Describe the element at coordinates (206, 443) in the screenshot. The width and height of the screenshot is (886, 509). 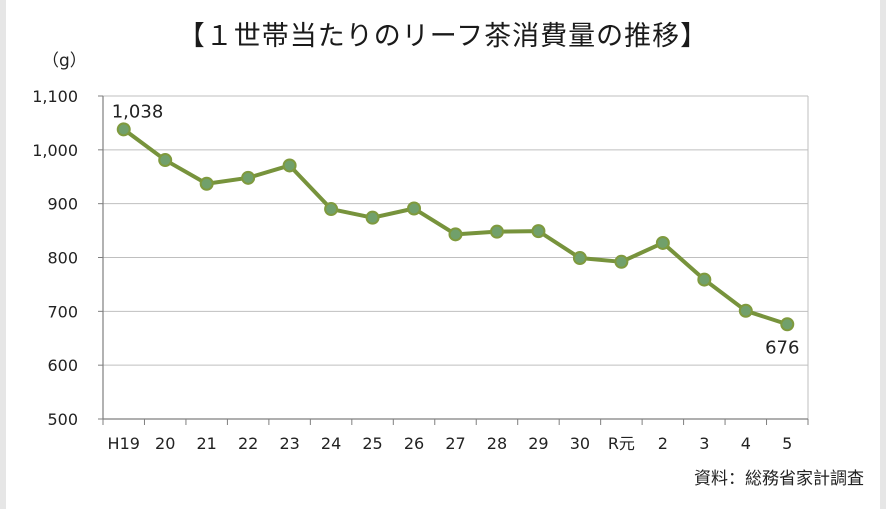
I see `x-tick-label: 21` at that location.